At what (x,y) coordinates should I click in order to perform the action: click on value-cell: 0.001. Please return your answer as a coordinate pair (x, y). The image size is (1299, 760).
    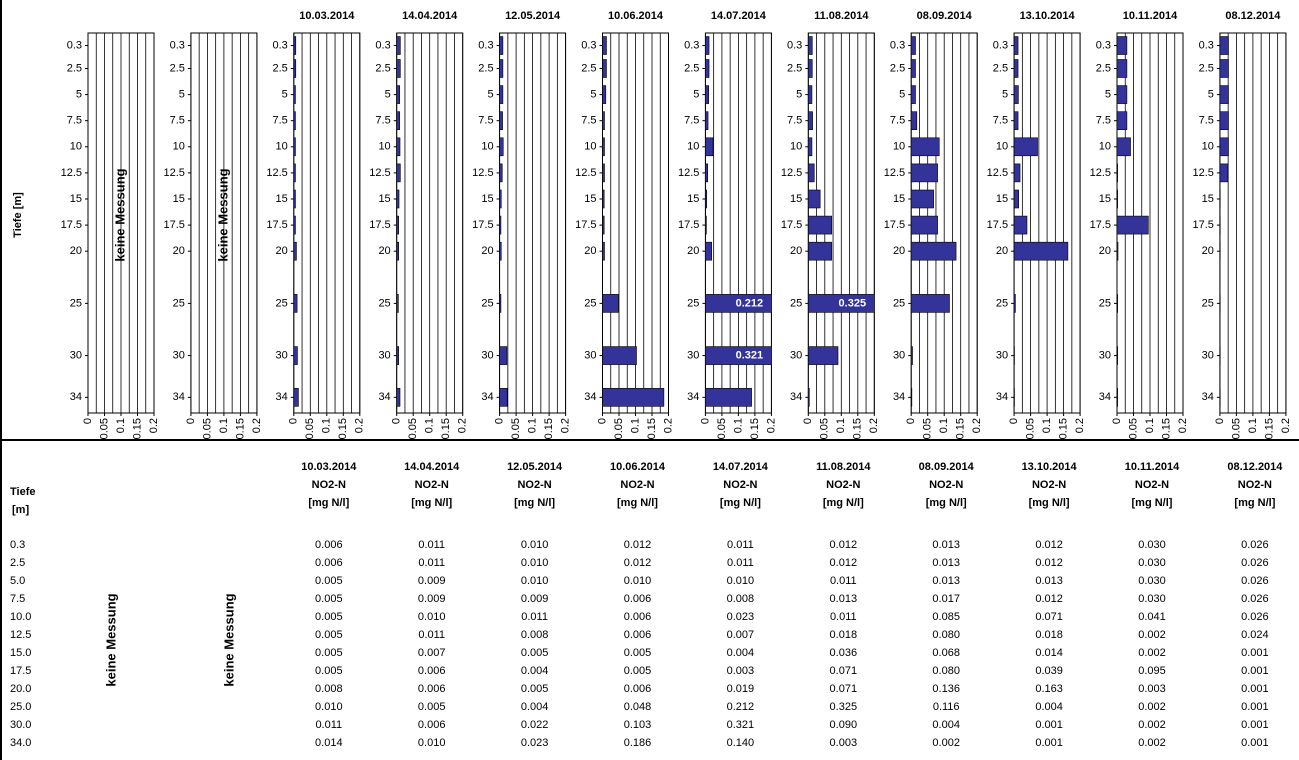
    Looking at the image, I should click on (1049, 725).